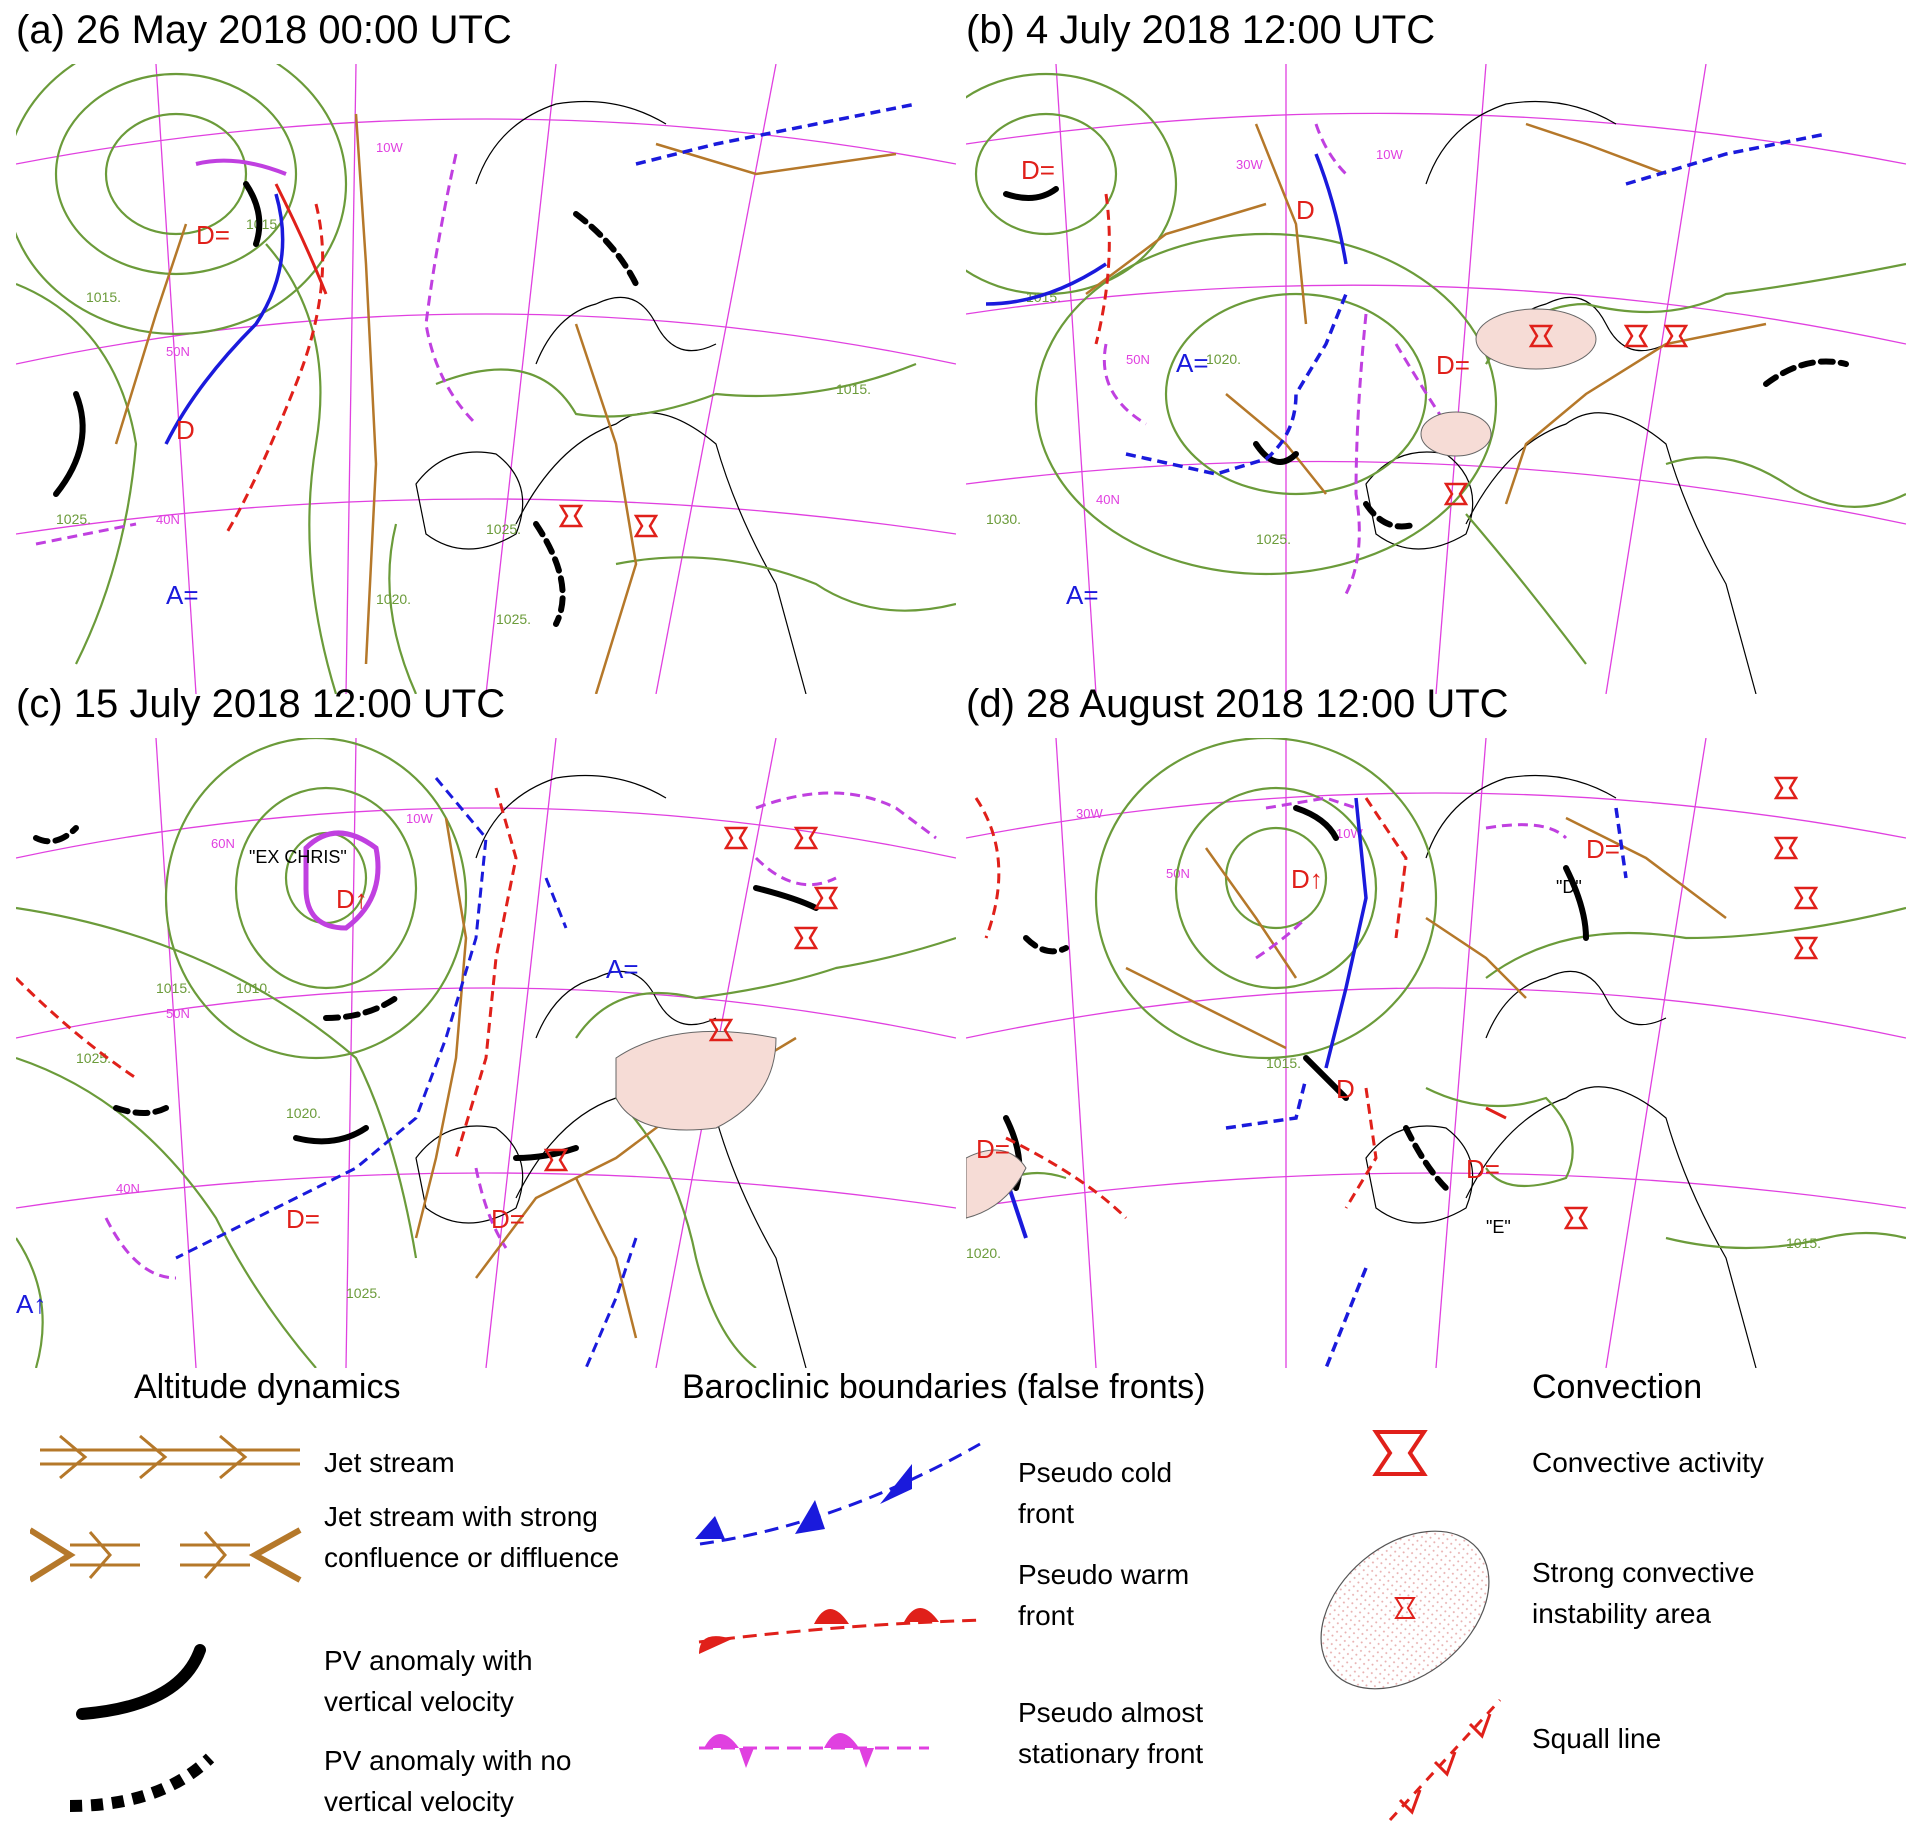 This screenshot has width=1916, height=1839. Describe the element at coordinates (1405, 1610) in the screenshot. I see `instability-area-icon` at that location.